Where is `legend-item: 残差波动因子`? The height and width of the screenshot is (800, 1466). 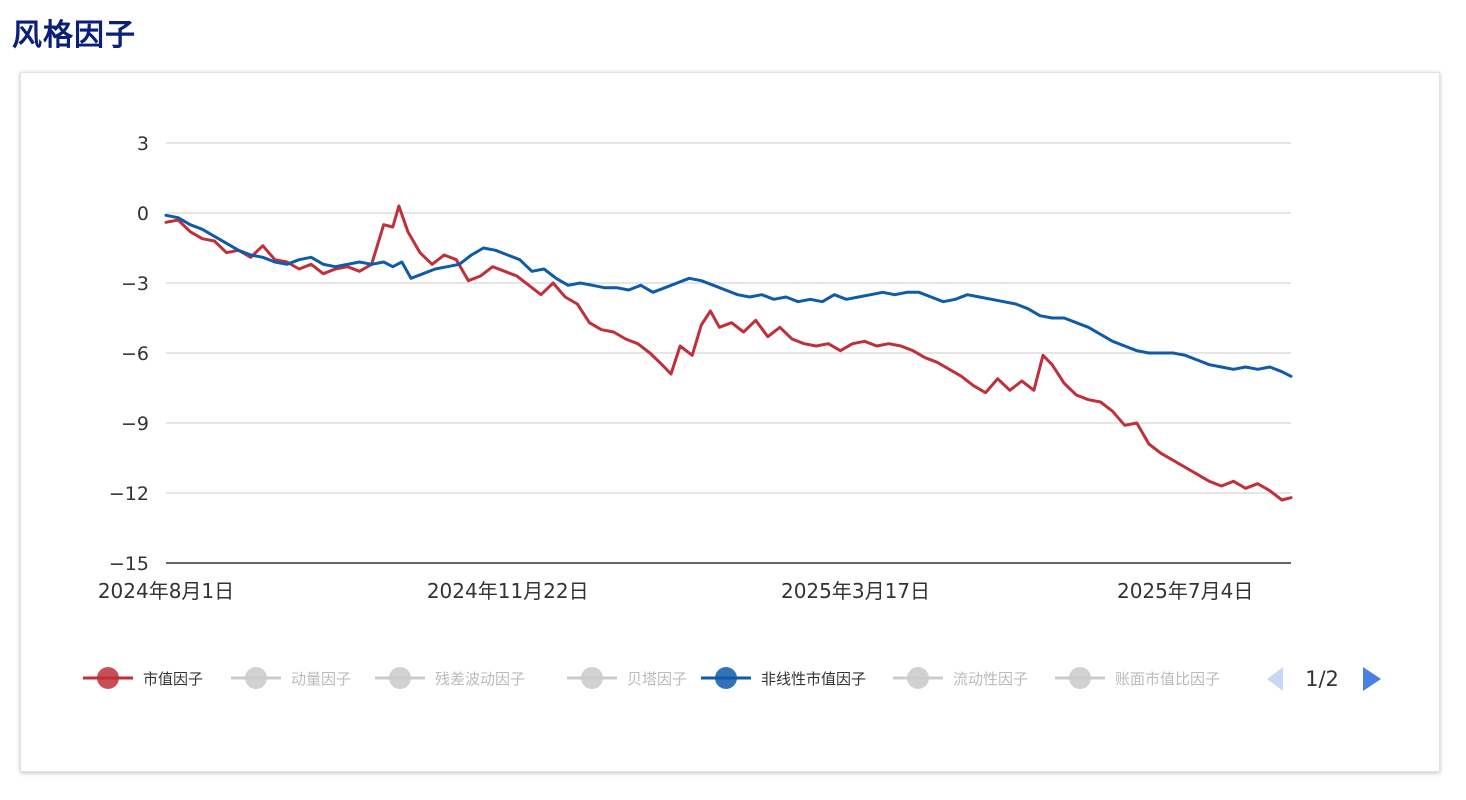
legend-item: 残差波动因子 is located at coordinates (450, 678).